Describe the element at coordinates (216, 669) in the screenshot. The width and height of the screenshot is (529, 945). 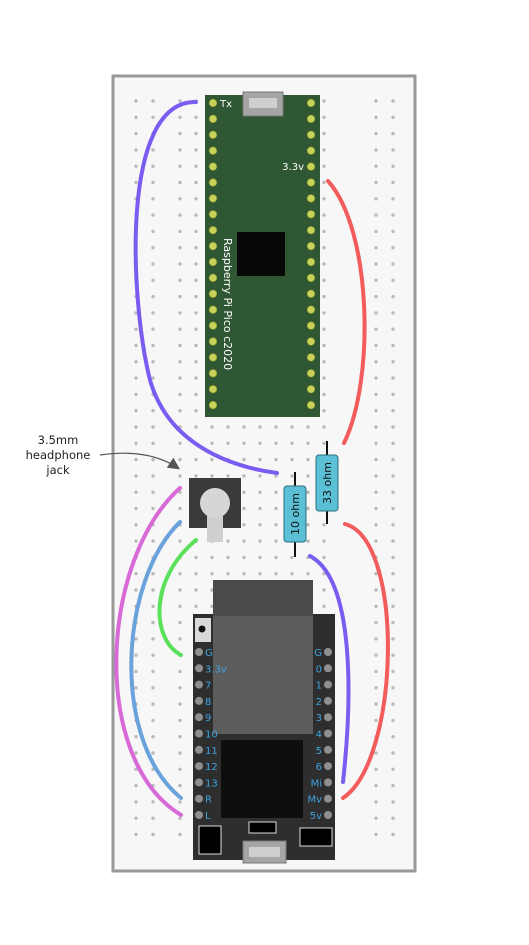
I see `dac-left-pin-label: 3.3v` at that location.